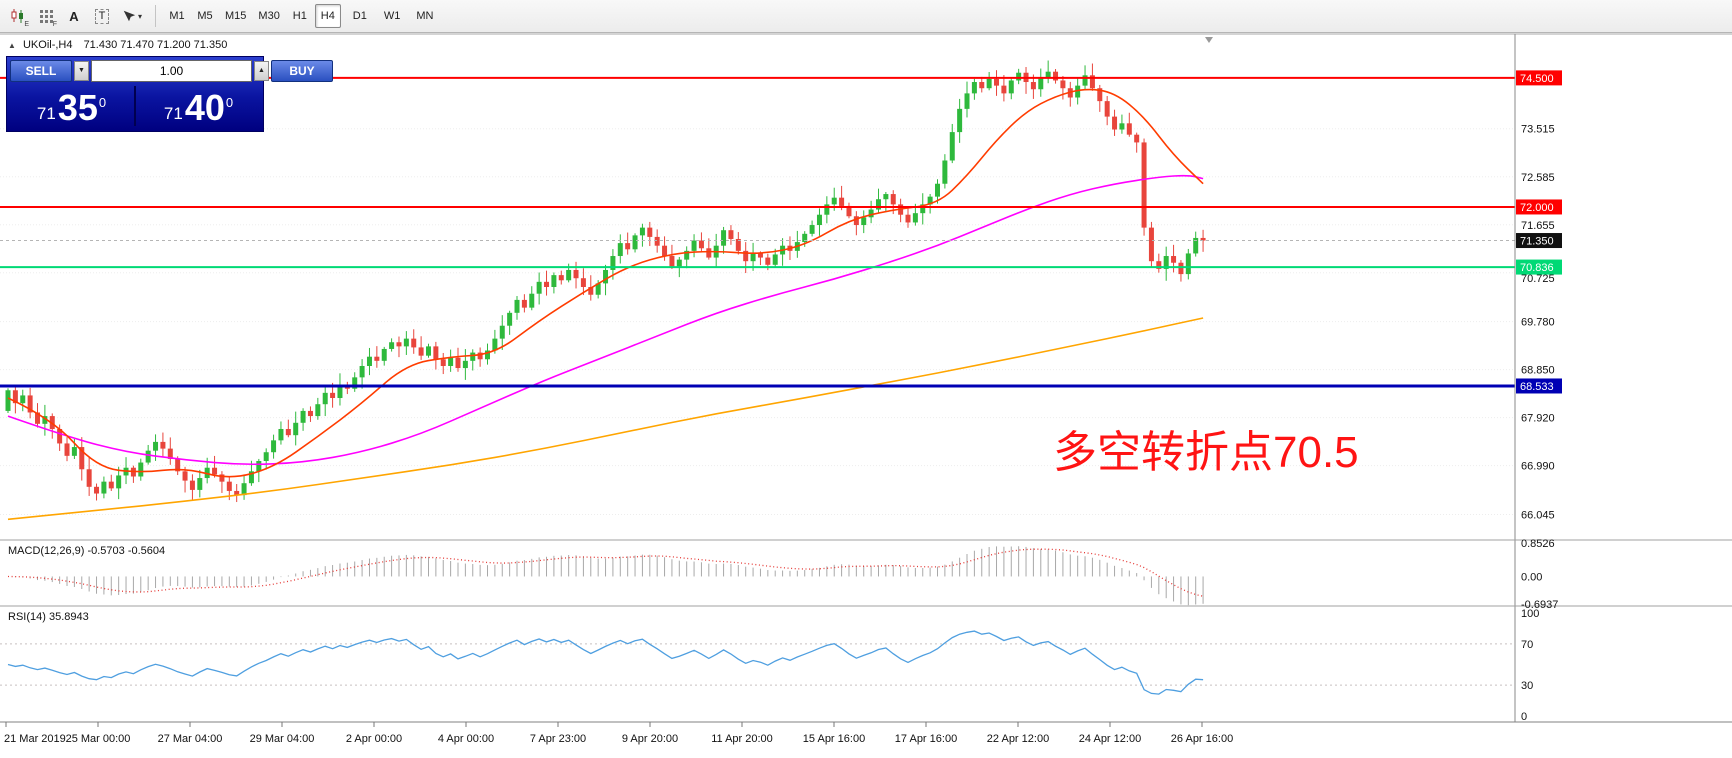 The height and width of the screenshot is (758, 1732). Describe the element at coordinates (1524, 717) in the screenshot. I see `rsi-axis-label: 0` at that location.